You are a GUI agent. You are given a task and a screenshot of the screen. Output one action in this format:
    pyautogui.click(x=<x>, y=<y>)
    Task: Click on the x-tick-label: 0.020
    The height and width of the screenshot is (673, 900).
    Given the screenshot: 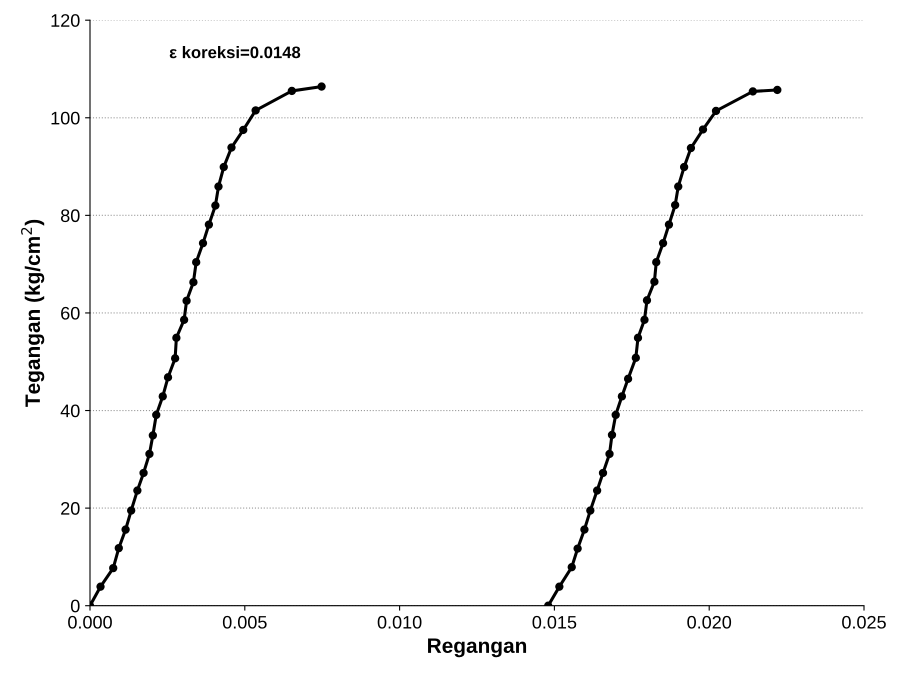 What is the action you would take?
    pyautogui.click(x=709, y=622)
    